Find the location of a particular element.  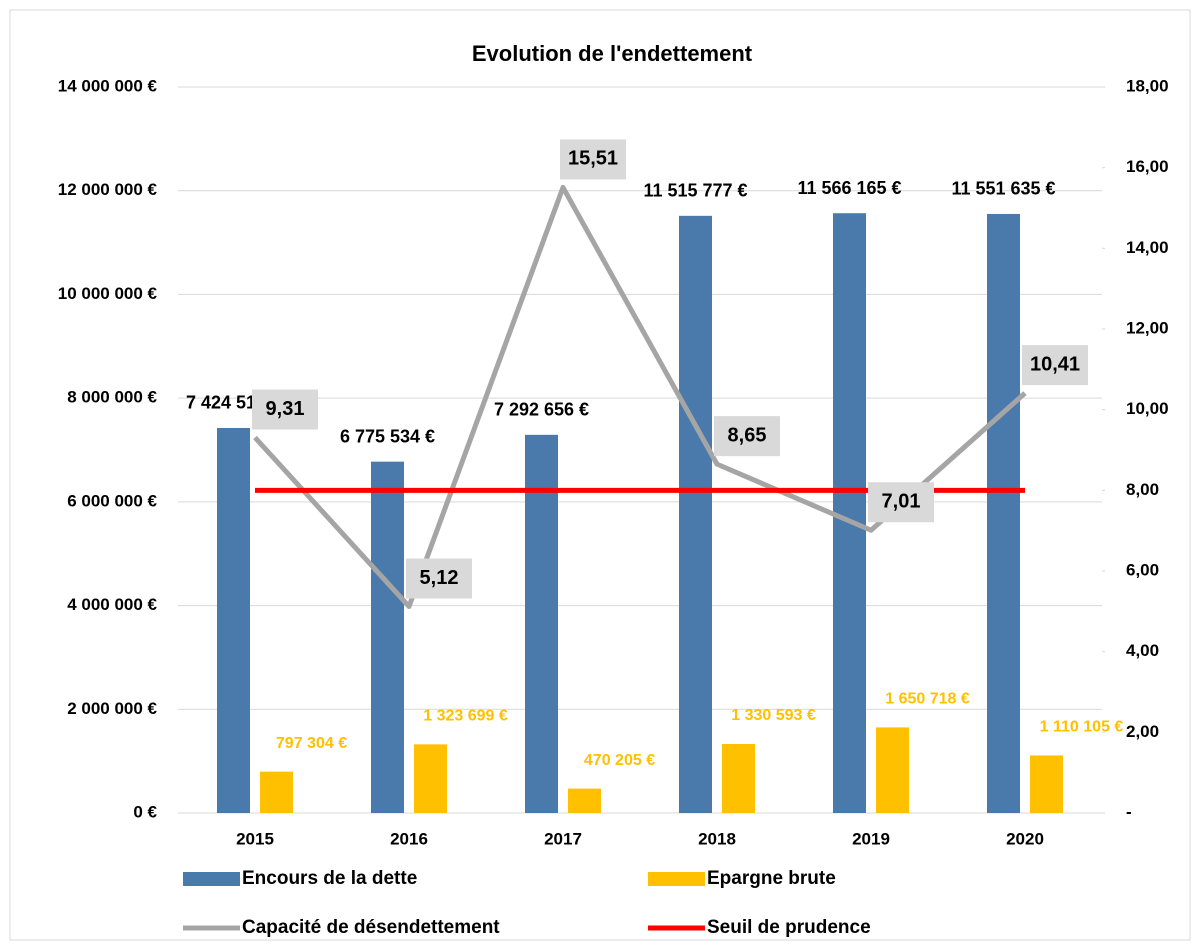

y2-tick-label: - is located at coordinates (1129, 811).